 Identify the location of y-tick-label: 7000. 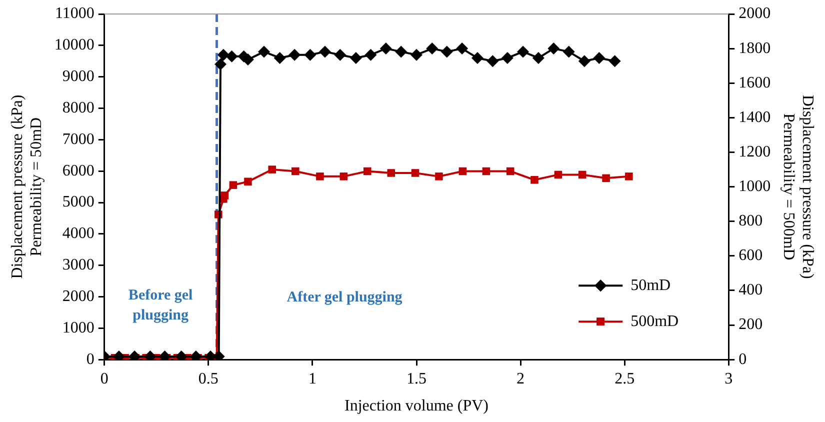
(78, 139).